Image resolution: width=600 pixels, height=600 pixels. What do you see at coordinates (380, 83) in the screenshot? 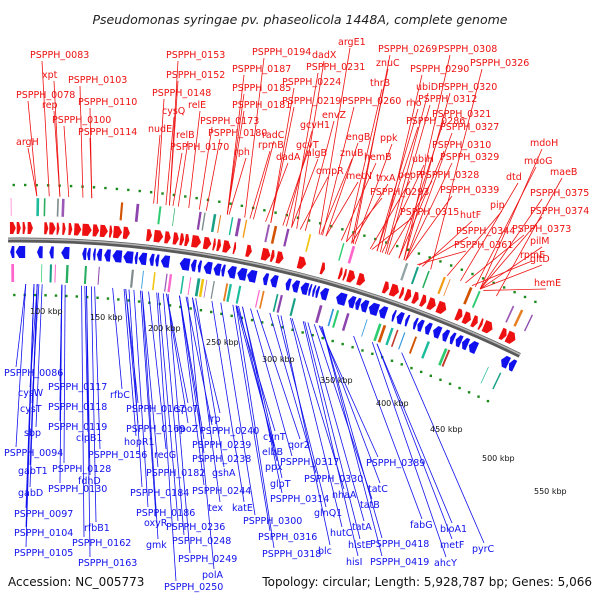
I see `forward-gene-label: thrB` at bounding box center [380, 83].